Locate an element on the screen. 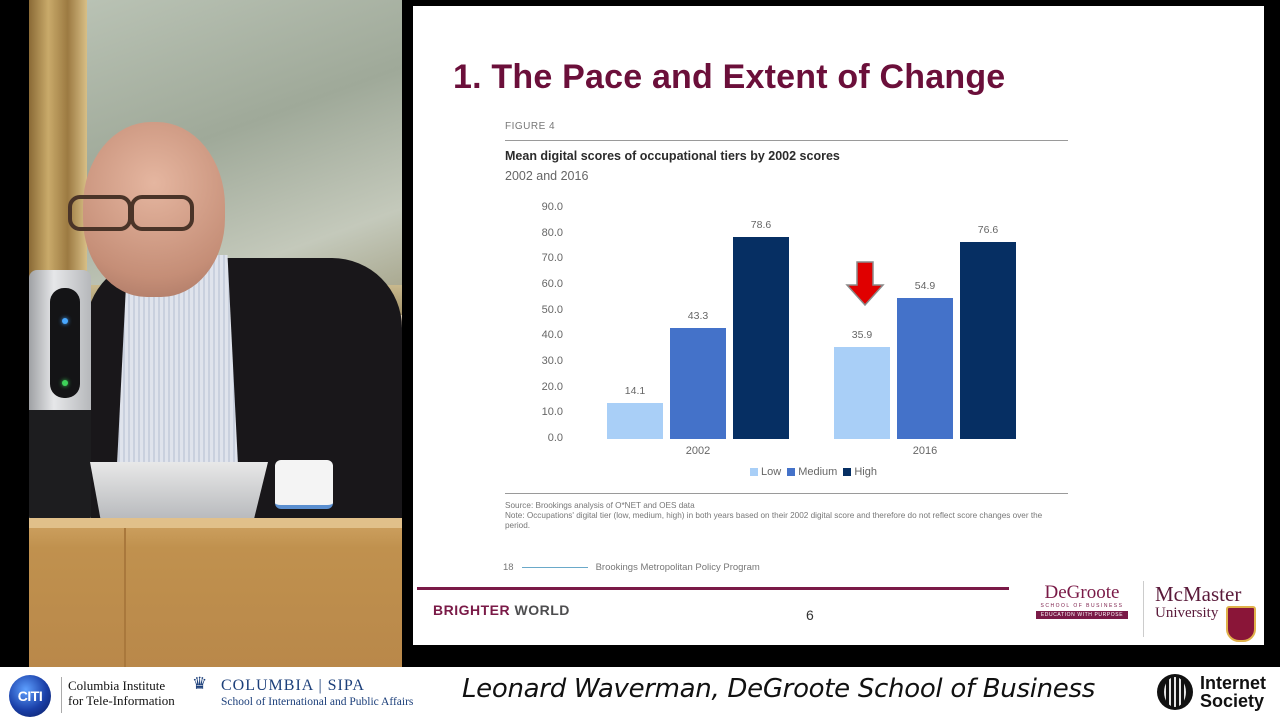 This screenshot has width=1280, height=720. report-name: Brookings Metropolitan Policy Program is located at coordinates (677, 567).